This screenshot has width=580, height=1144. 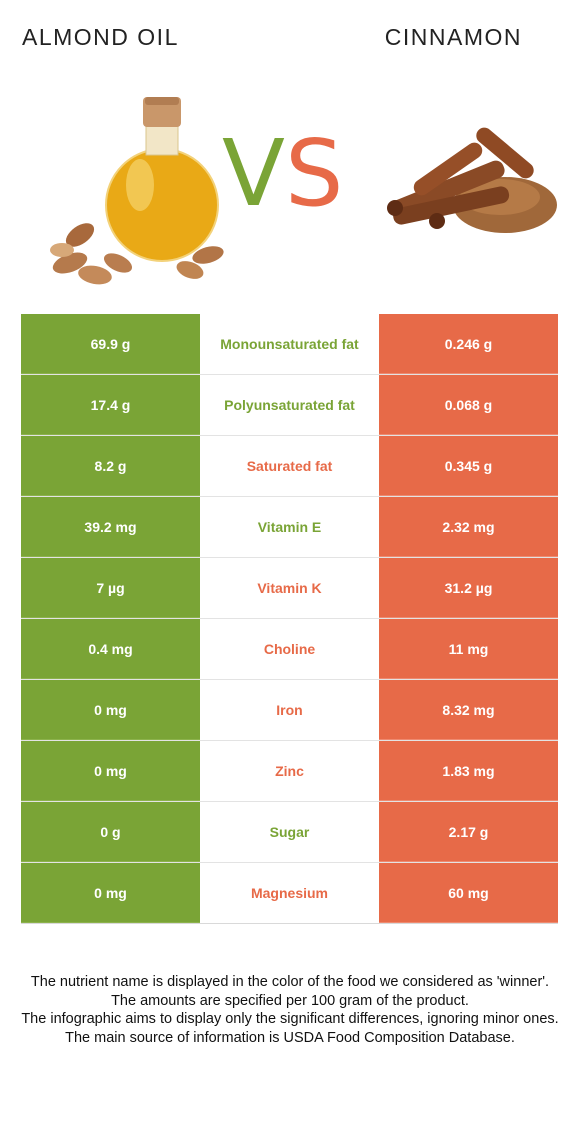 What do you see at coordinates (110, 405) in the screenshot?
I see `left-food-value: 17.4 g` at bounding box center [110, 405].